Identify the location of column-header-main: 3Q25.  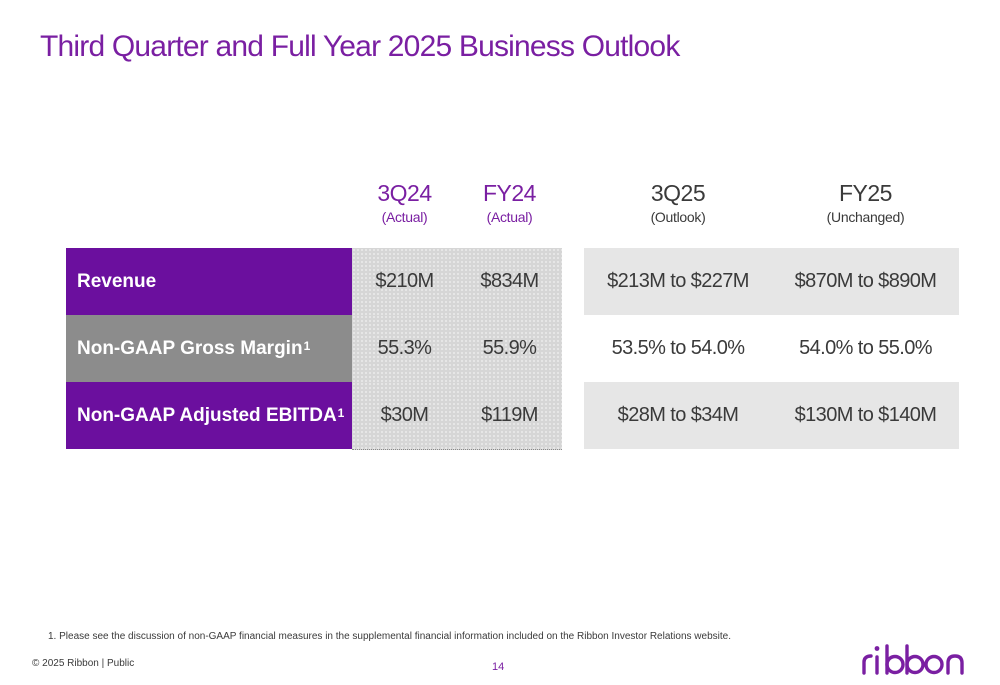
(678, 193).